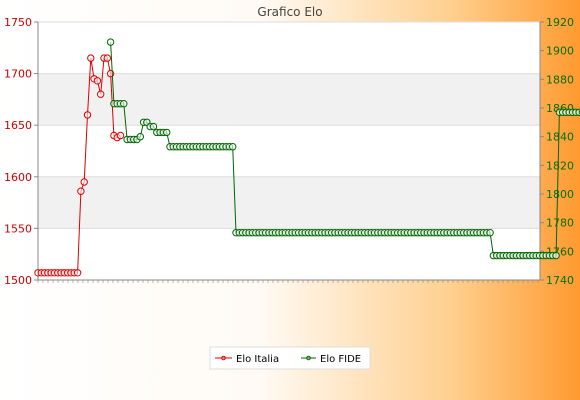 This screenshot has height=400, width=580. What do you see at coordinates (560, 280) in the screenshot?
I see `right-tick-label: 1740` at bounding box center [560, 280].